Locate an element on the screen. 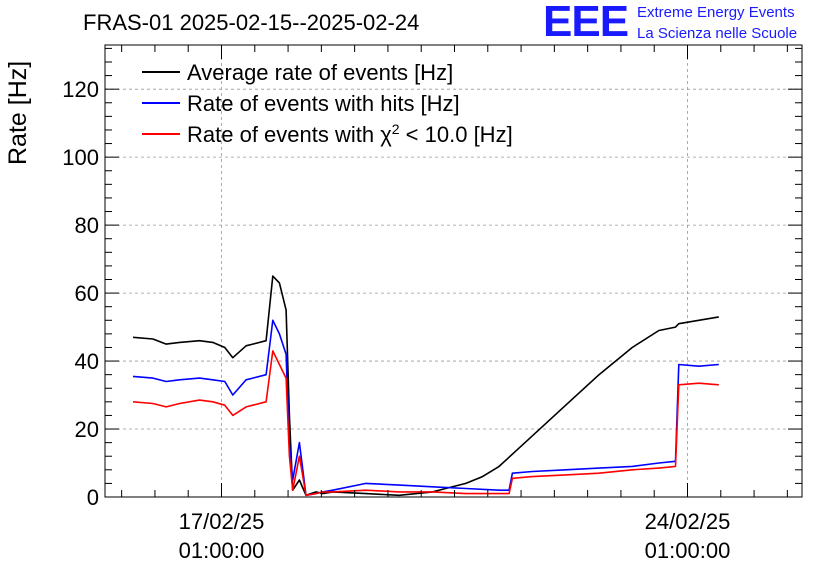 This screenshot has height=572, width=836. legend-label-hits: Rate of events with hits [Hz] is located at coordinates (323, 103).